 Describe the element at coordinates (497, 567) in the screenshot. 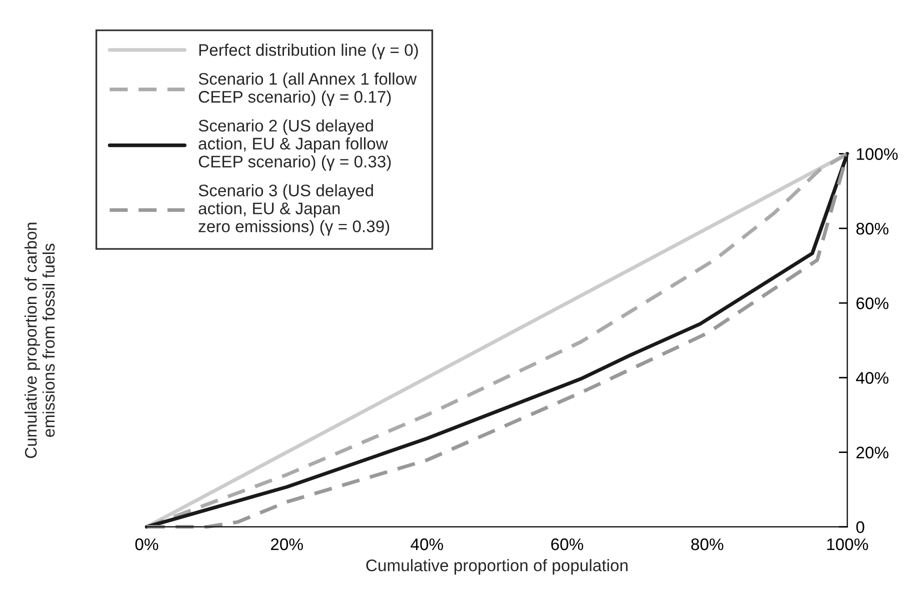

I see `x-axis-title: Cumulative proportion of population` at that location.